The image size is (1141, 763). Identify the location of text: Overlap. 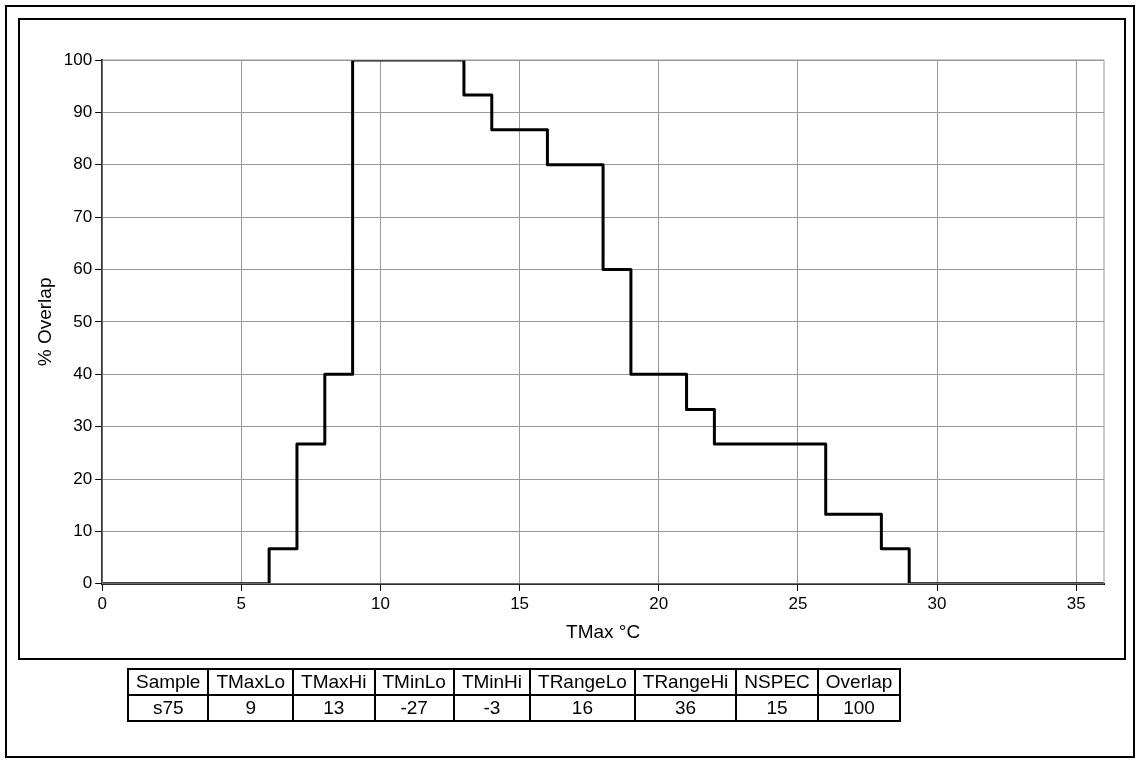
(859, 682).